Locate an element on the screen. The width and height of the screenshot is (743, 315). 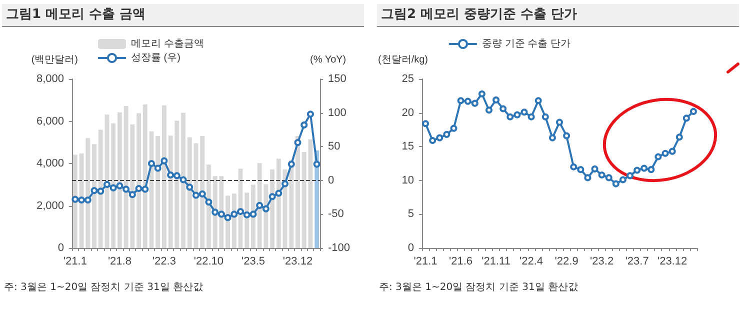
x-tick-label: '22.10 is located at coordinates (209, 262).